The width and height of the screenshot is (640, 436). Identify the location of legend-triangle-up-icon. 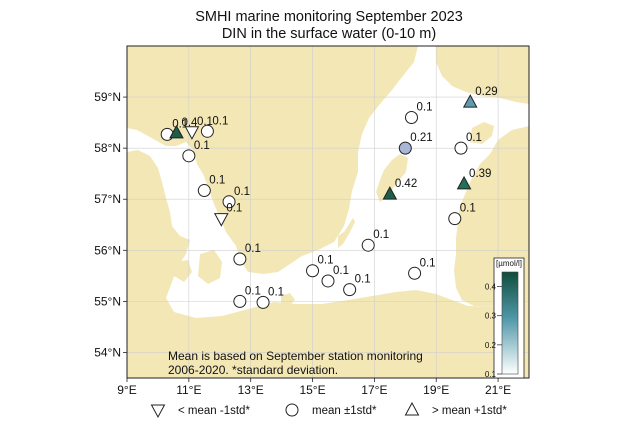
(412, 408).